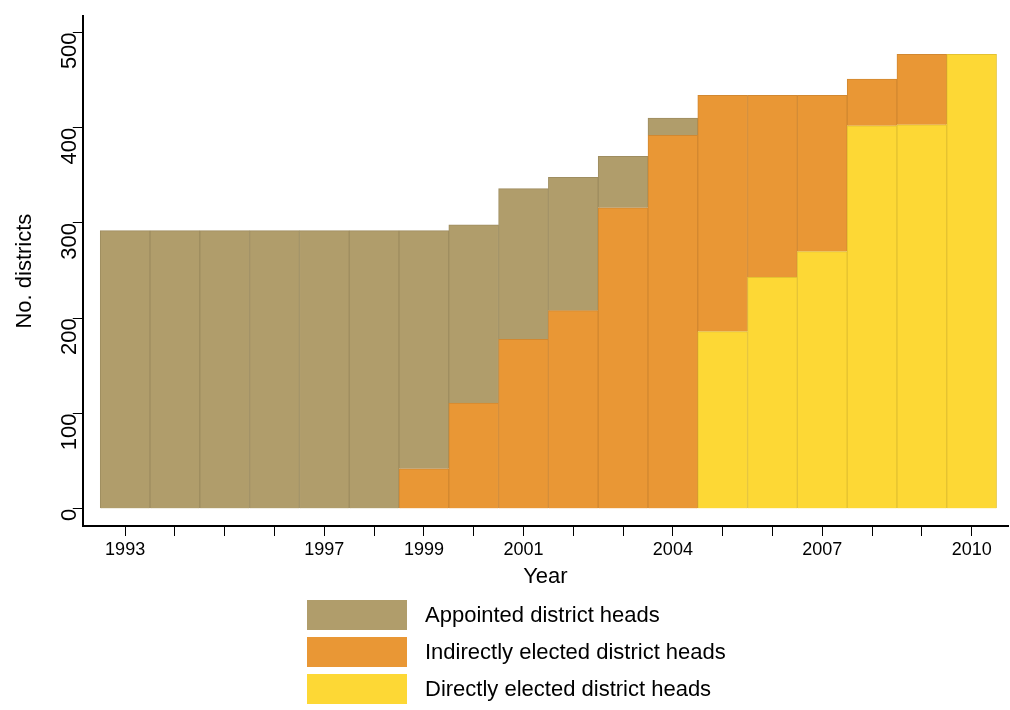 The image size is (1010, 710). I want to click on x-axis-title: Year, so click(545, 575).